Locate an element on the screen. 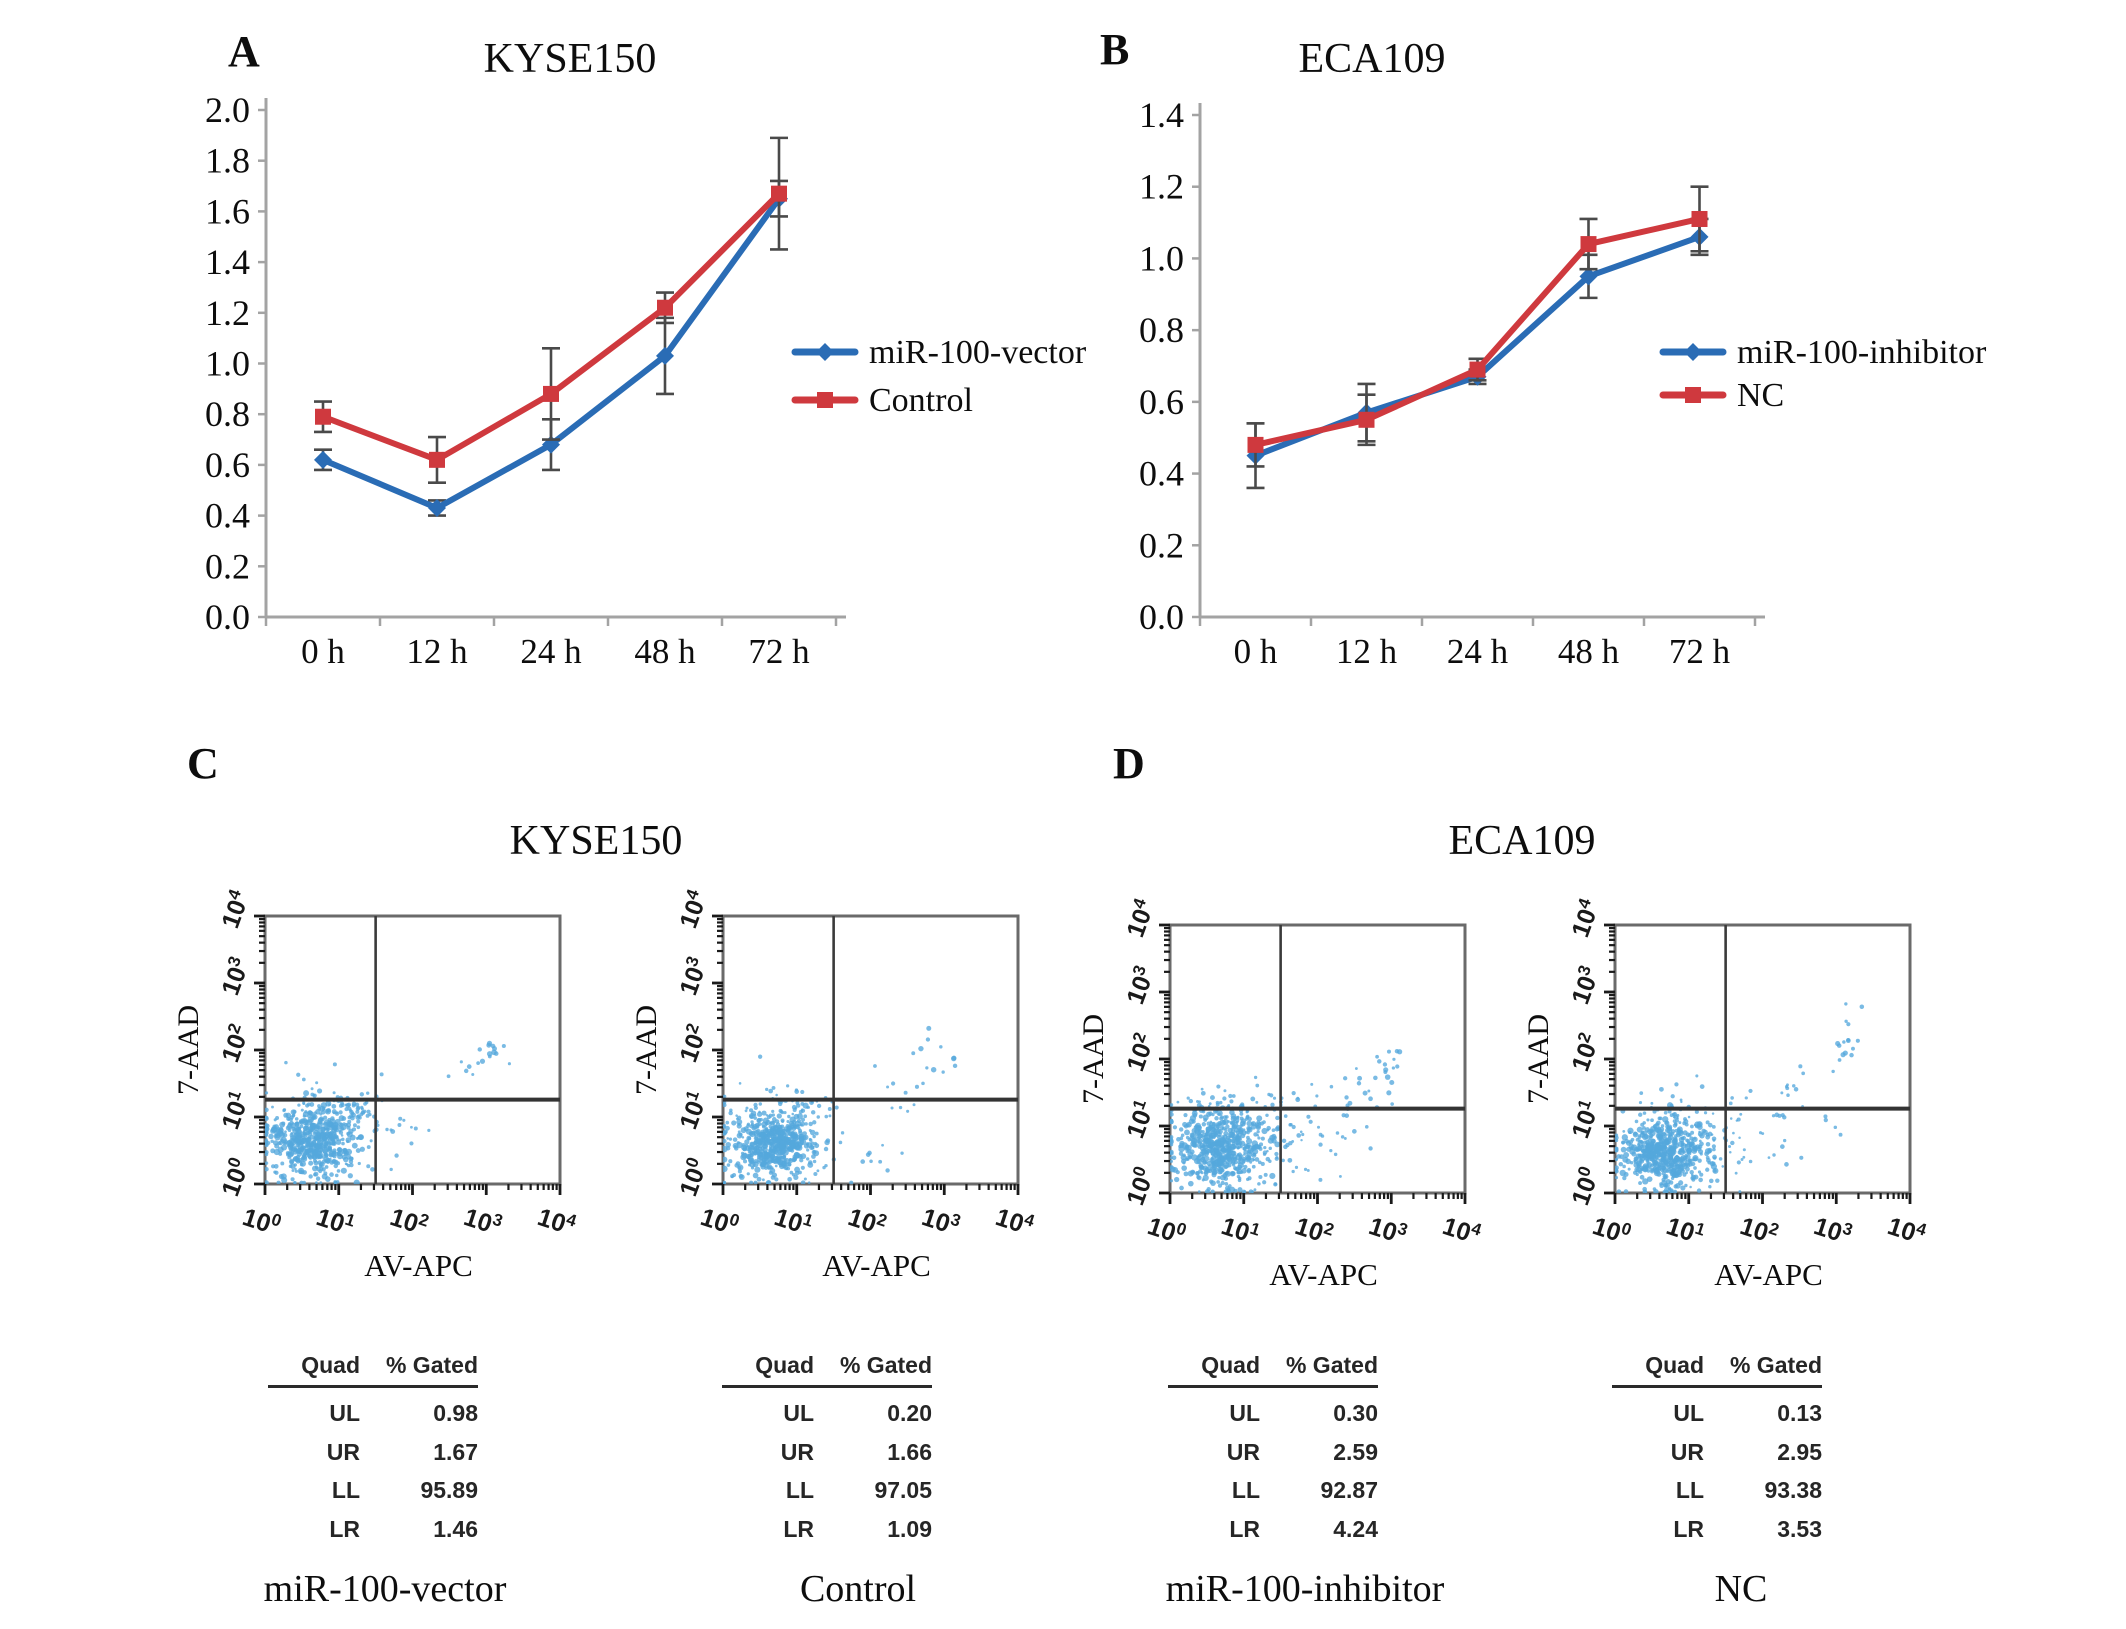 Image resolution: width=2126 pixels, height=1629 pixels. table-row: LR 3.53 is located at coordinates (1717, 1529).